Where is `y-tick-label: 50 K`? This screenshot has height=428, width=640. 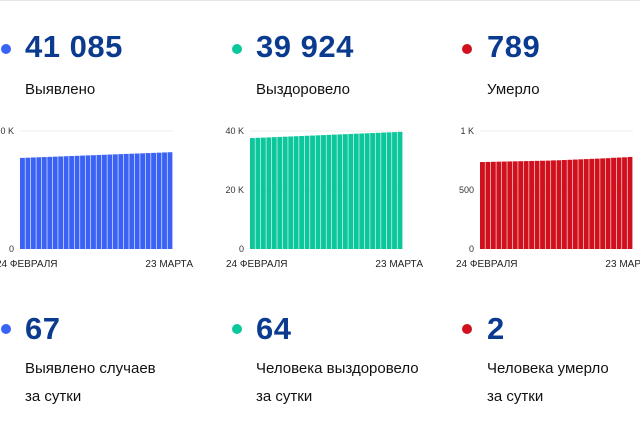
y-tick-label: 50 K is located at coordinates (7, 131).